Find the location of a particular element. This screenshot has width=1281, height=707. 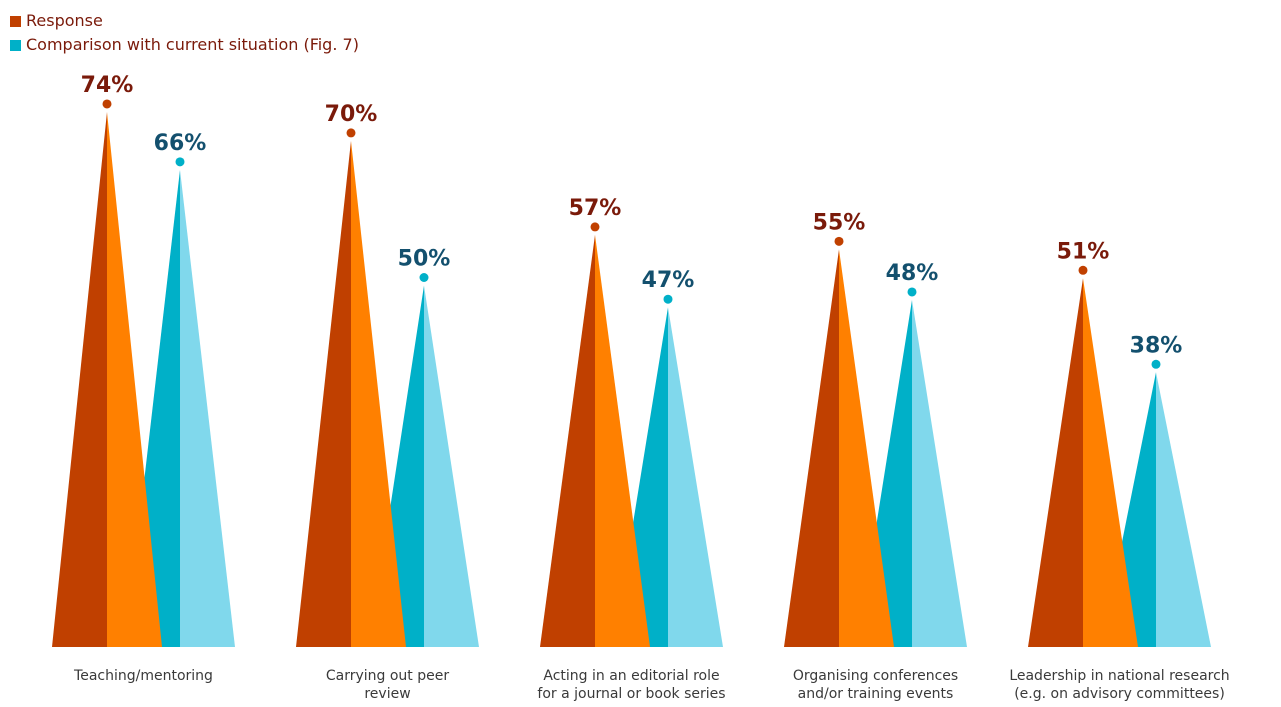

spike-0-1-left is located at coordinates (323, 393).